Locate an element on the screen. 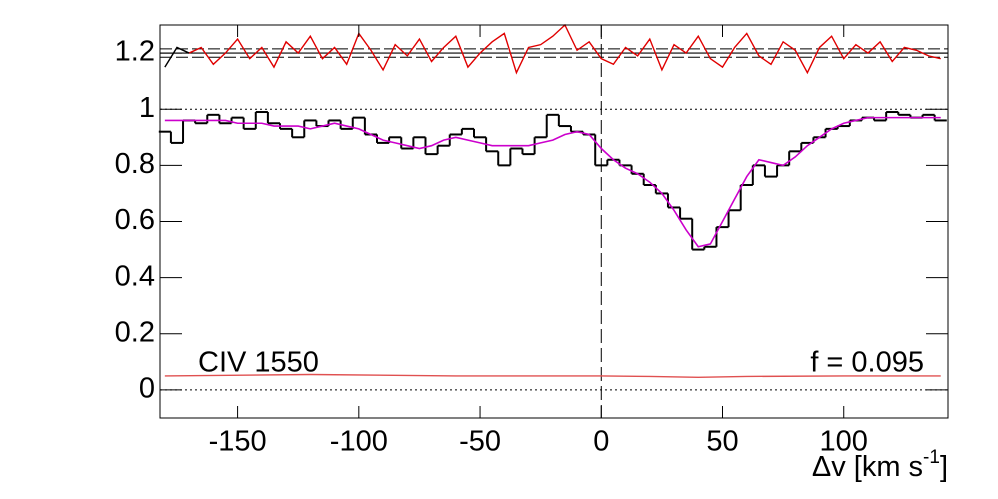 The height and width of the screenshot is (499, 998). y-tick-label: 0.6 is located at coordinates (135, 220).